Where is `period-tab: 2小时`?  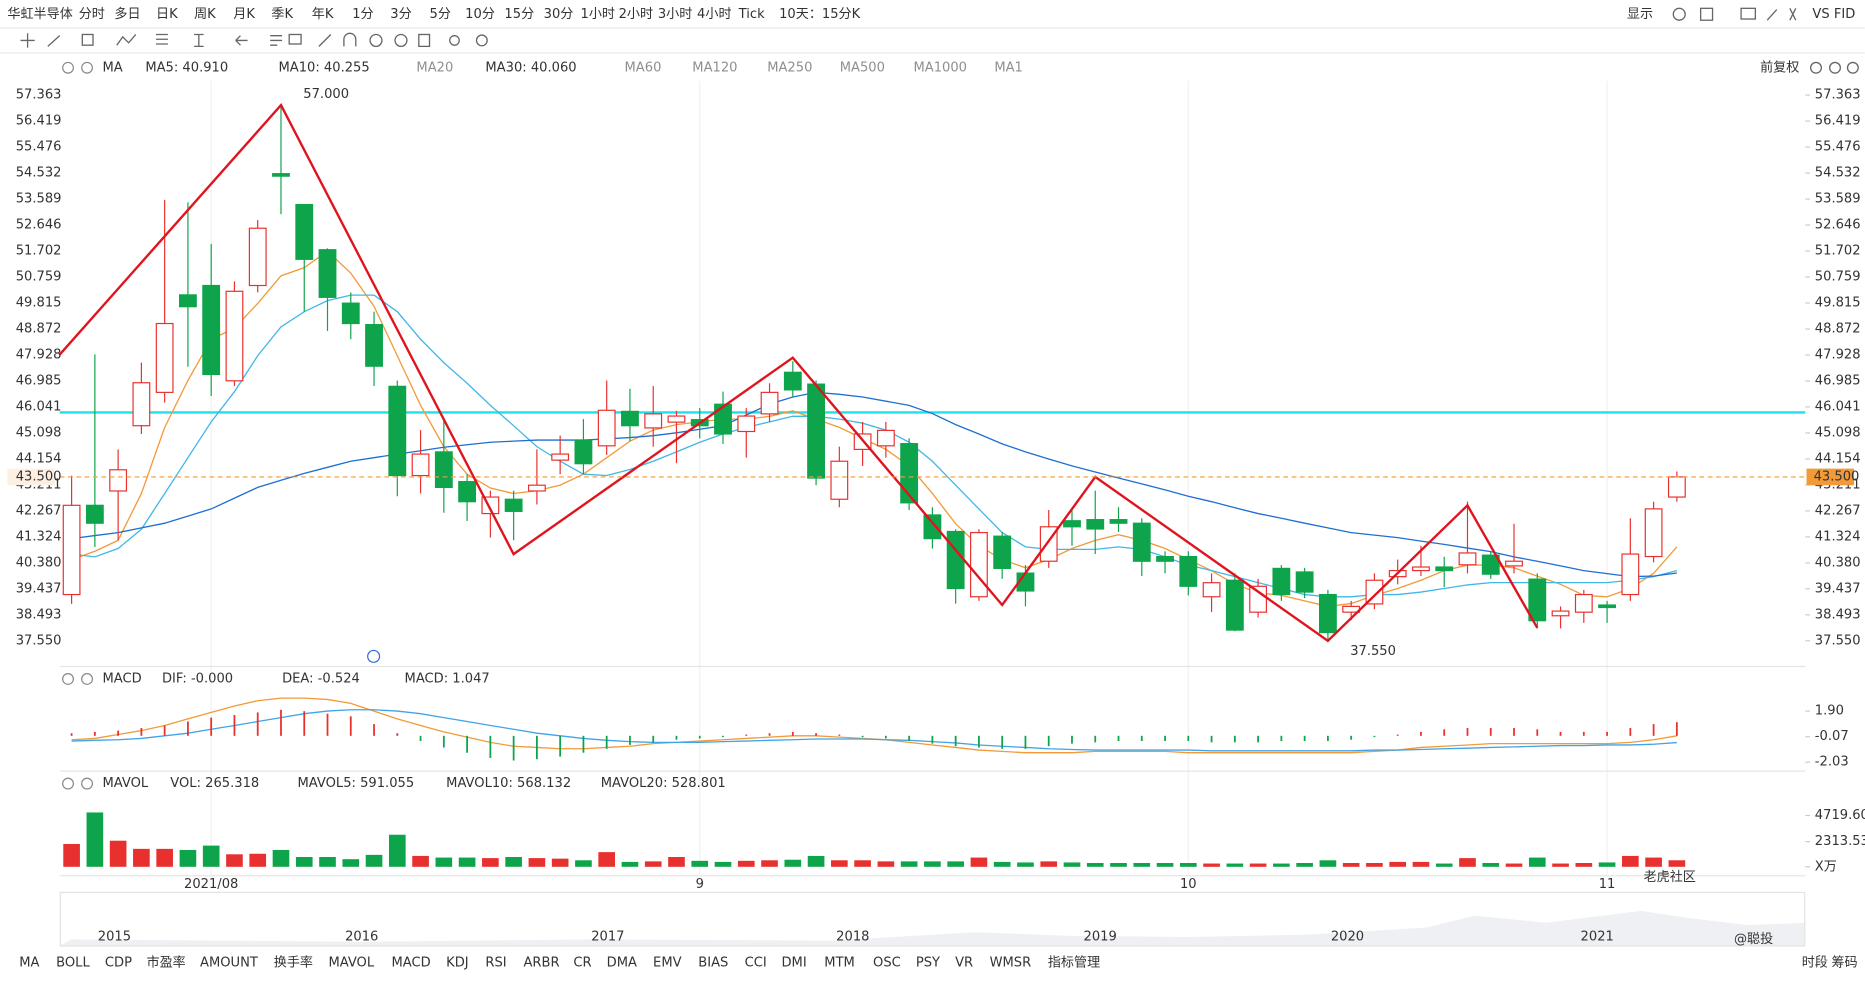 period-tab: 2小时 is located at coordinates (636, 14).